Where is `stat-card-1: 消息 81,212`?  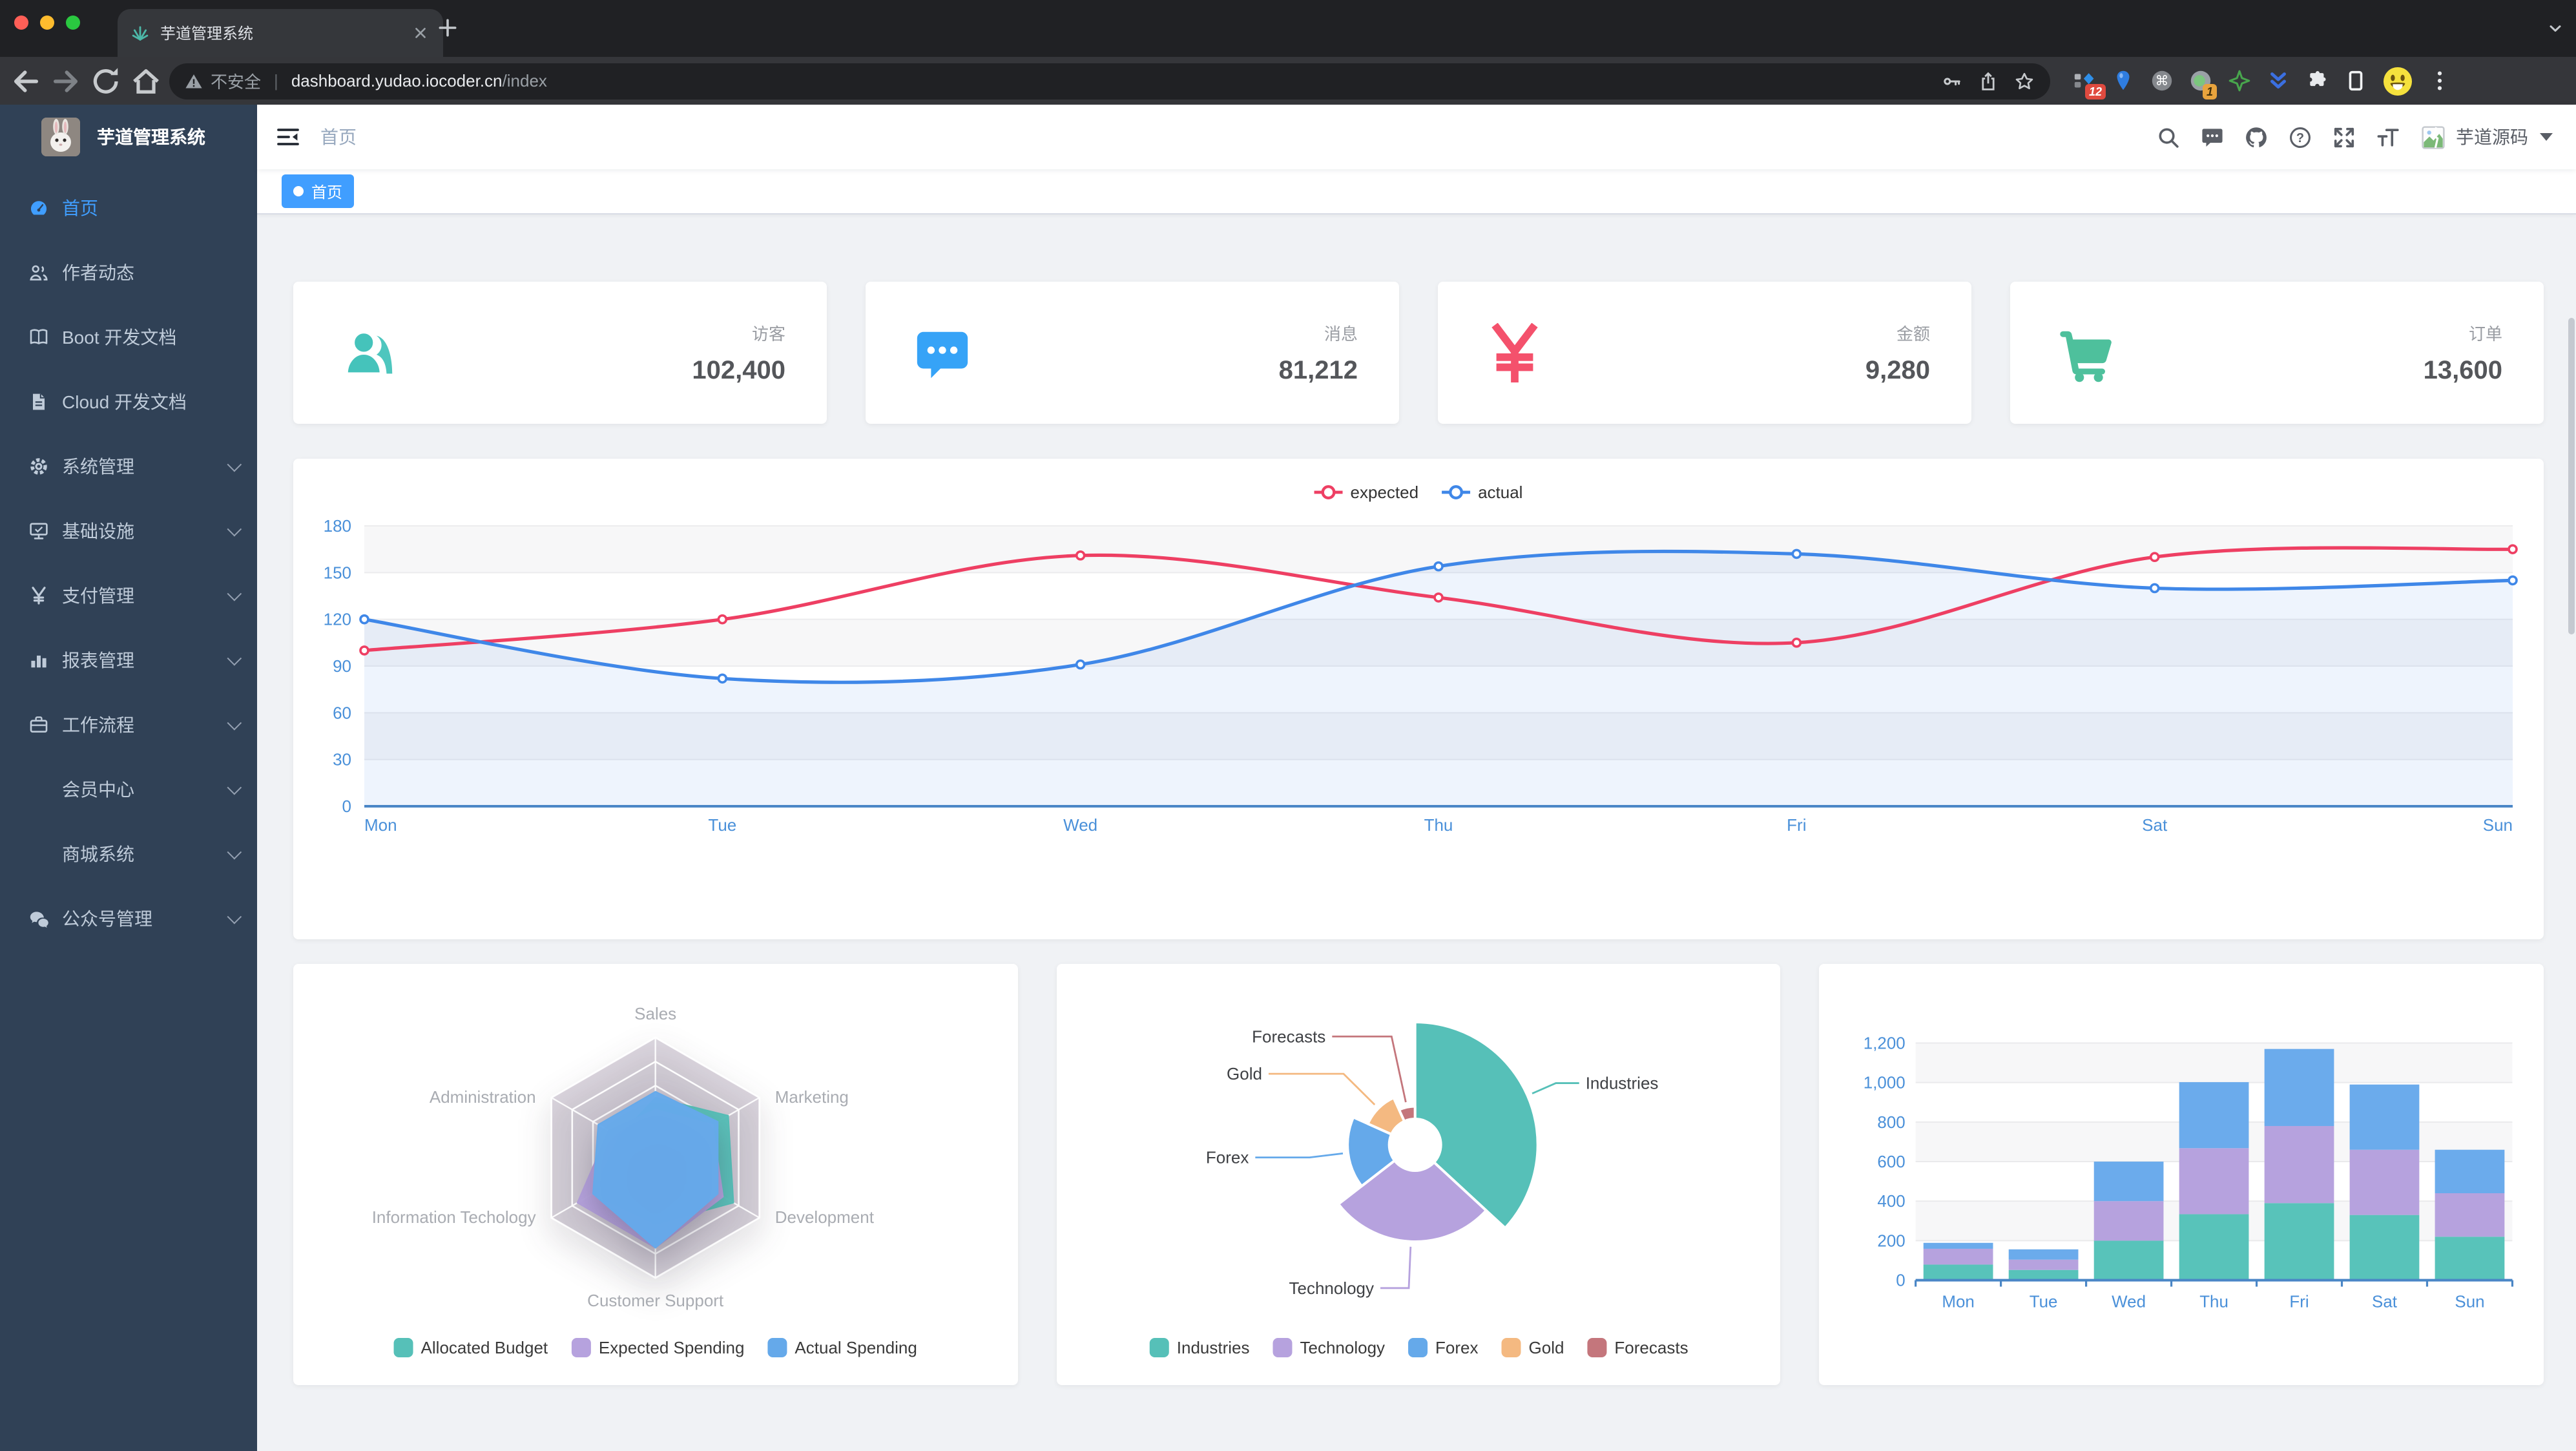
stat-card-1: 消息 81,212 is located at coordinates (1132, 353).